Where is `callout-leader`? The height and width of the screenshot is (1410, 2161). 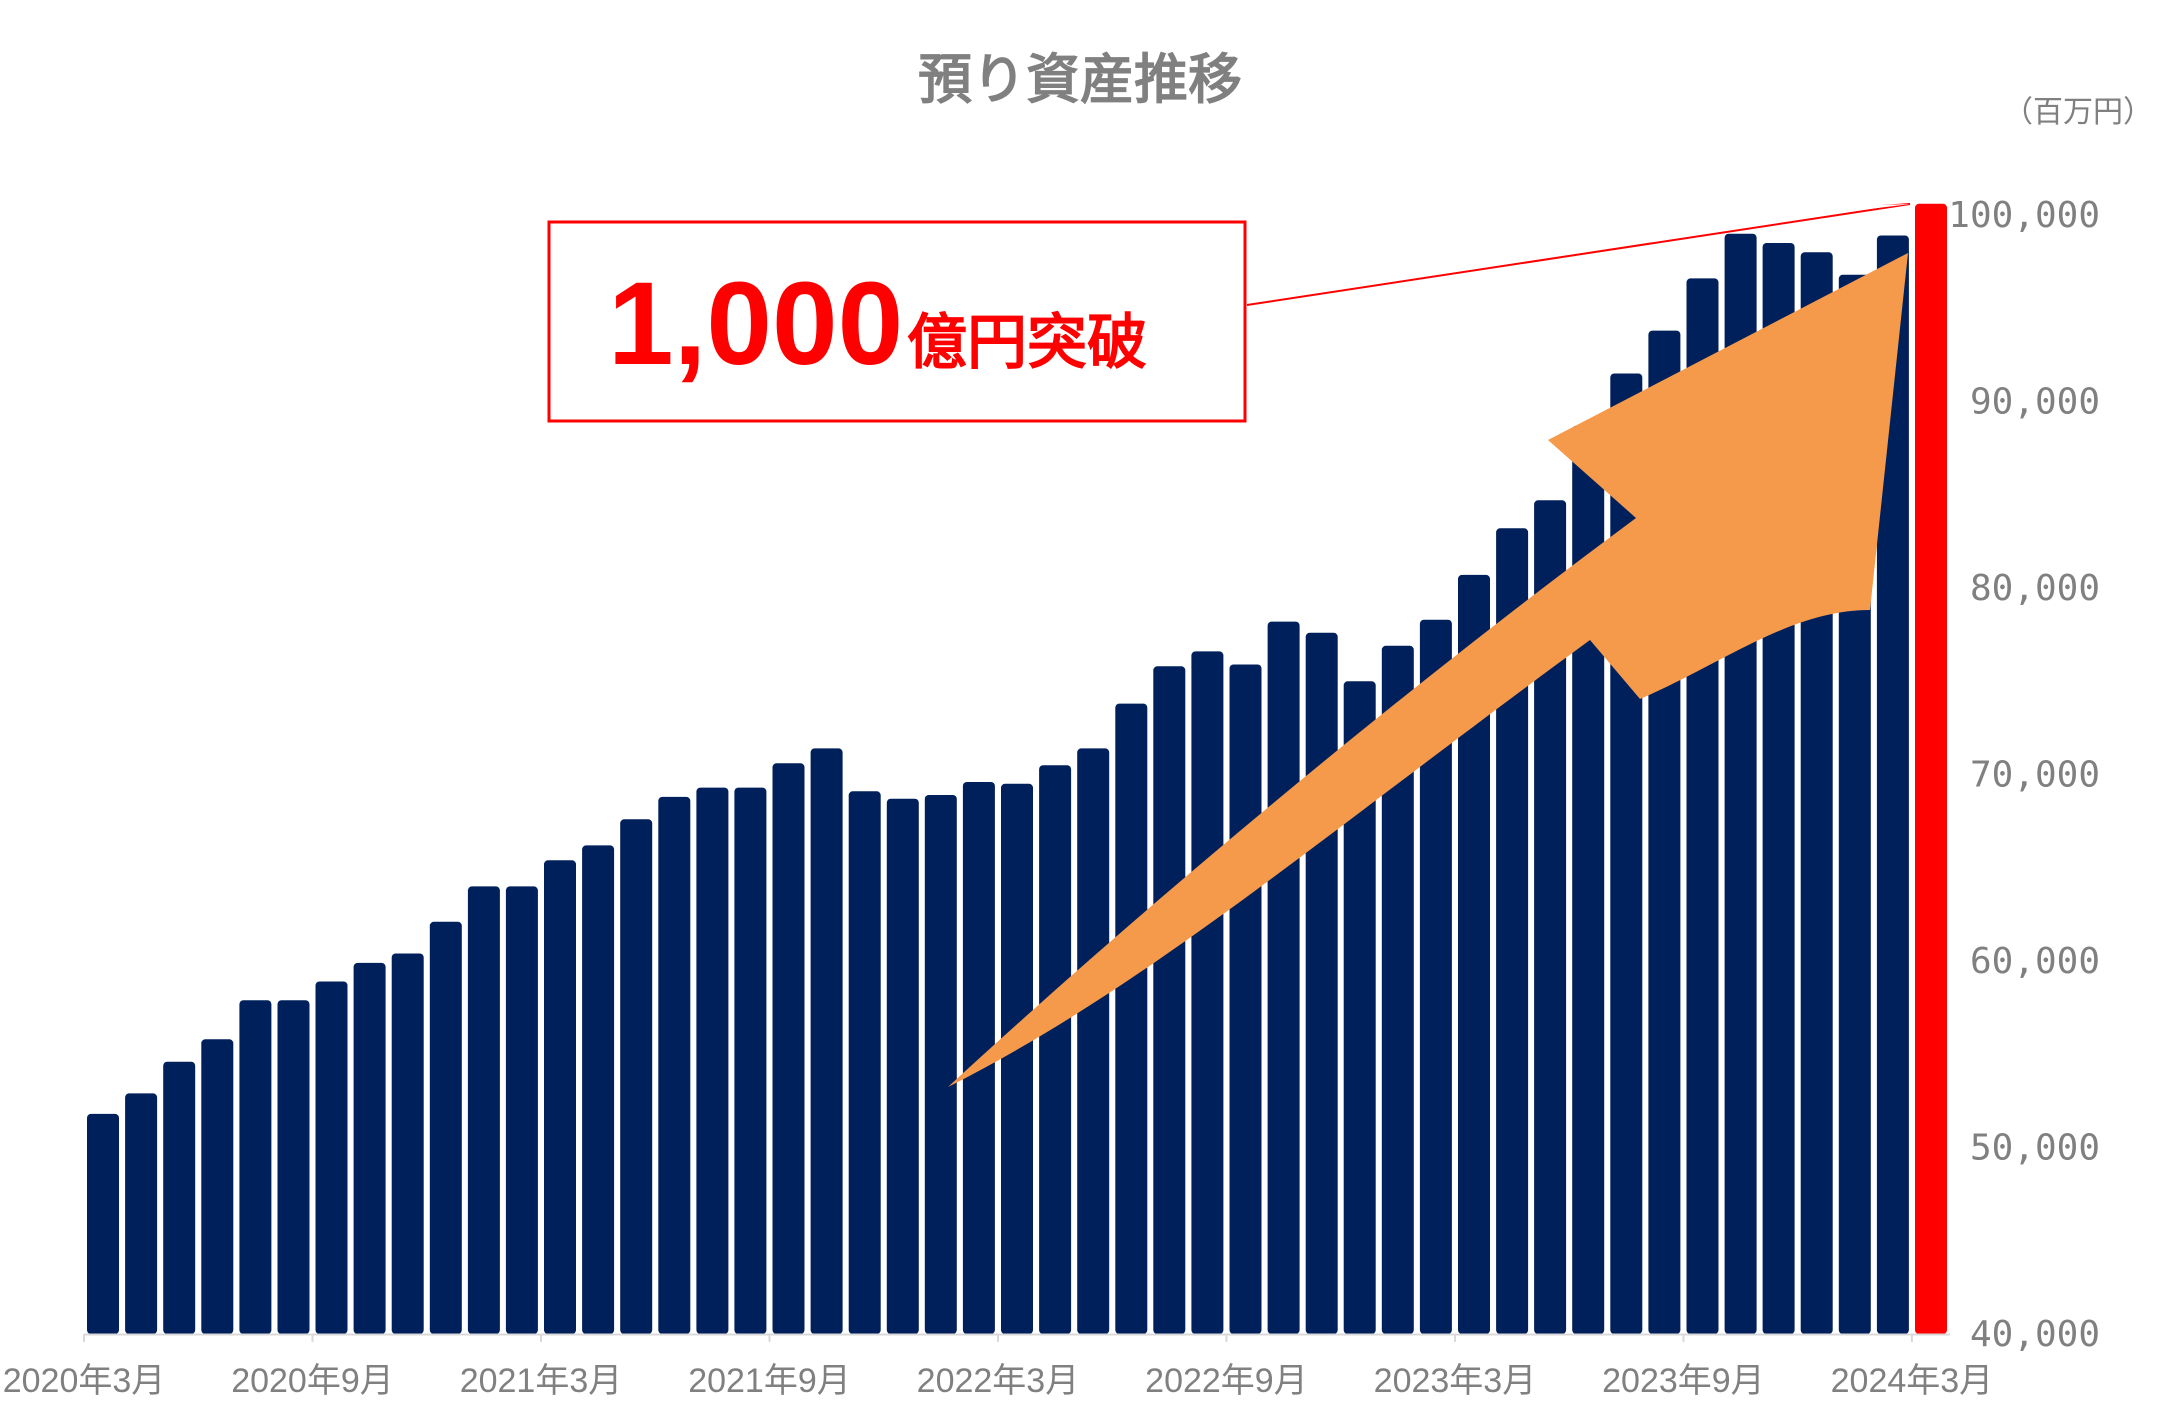 callout-leader is located at coordinates (1578, 254).